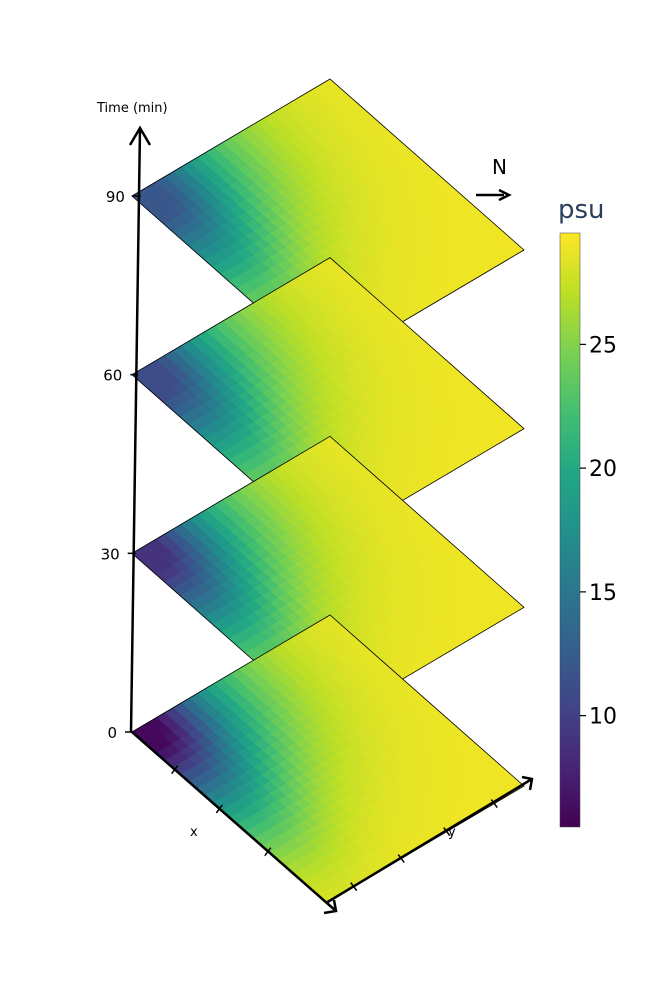 Image resolution: width=650 pixels, height=1000 pixels. Describe the element at coordinates (121, 465) in the screenshot. I see `time-axis-ticks: 0 30 60 90` at that location.